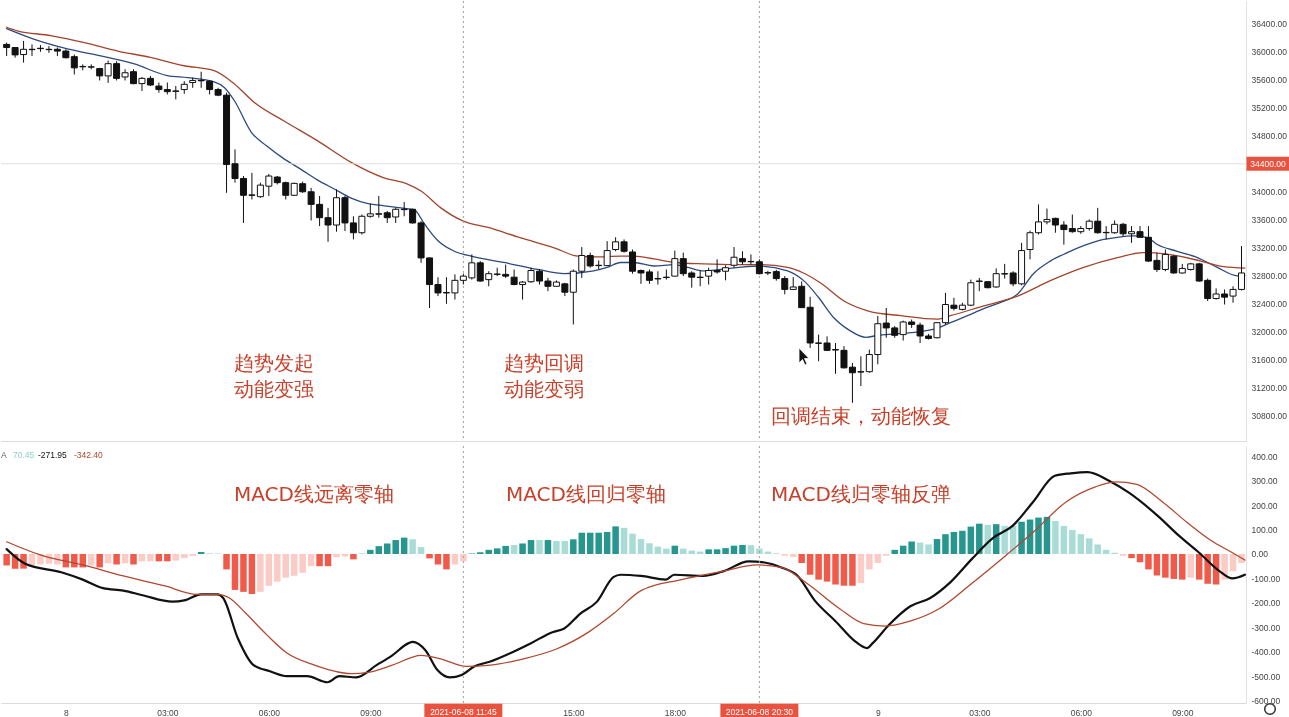  I want to click on y-tick-label: 32000.00, so click(1269, 332).